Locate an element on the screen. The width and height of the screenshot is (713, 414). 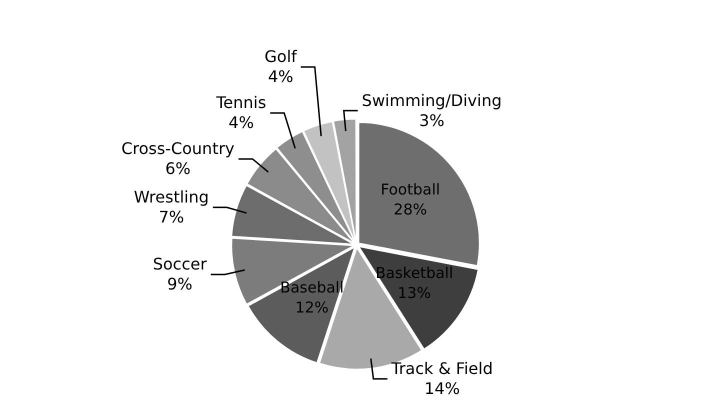
data-label: 28% is located at coordinates (411, 209).